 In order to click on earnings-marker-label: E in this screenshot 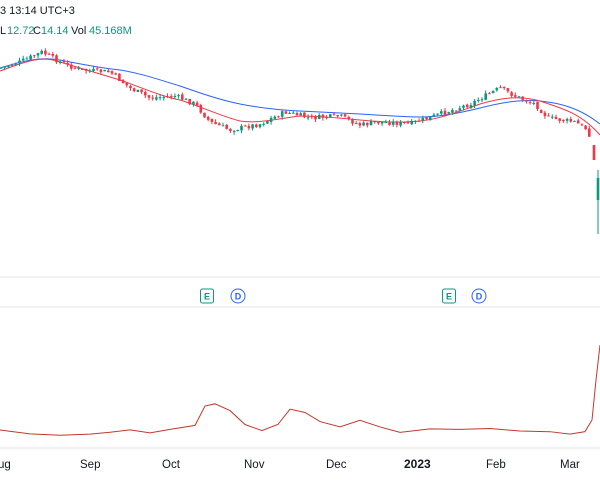, I will do `click(449, 297)`.